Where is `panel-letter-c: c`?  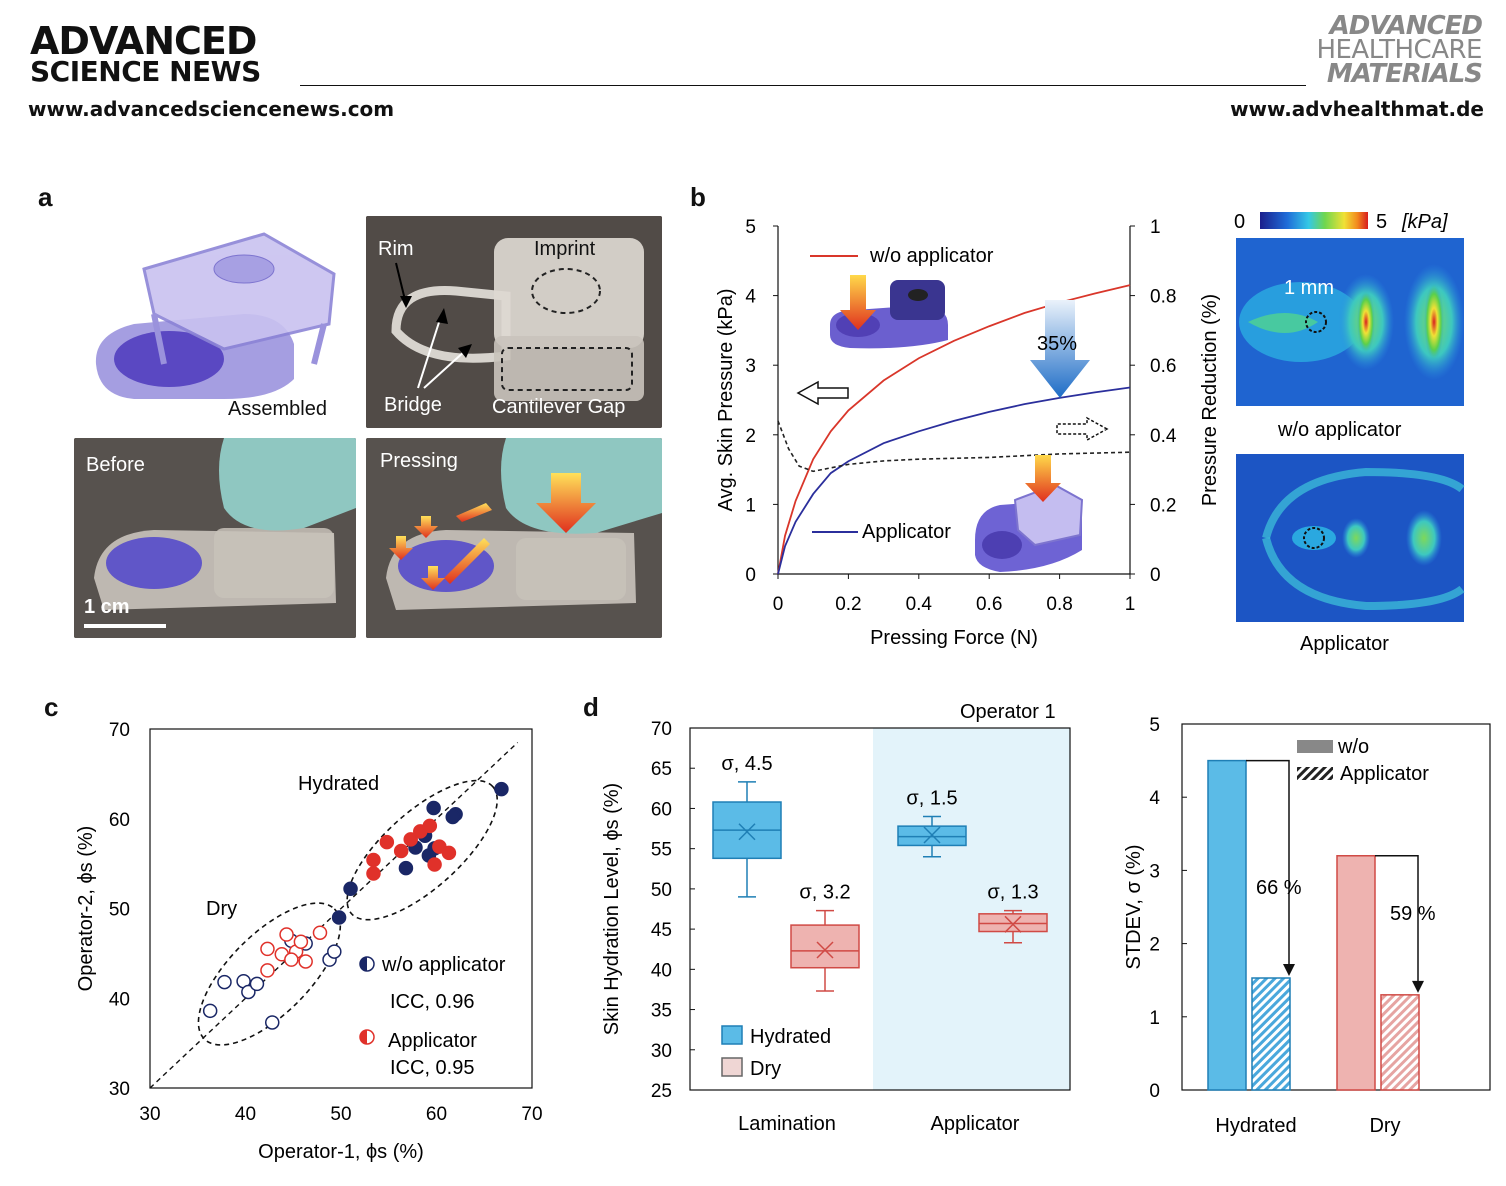
panel-letter-c: c is located at coordinates (51, 707).